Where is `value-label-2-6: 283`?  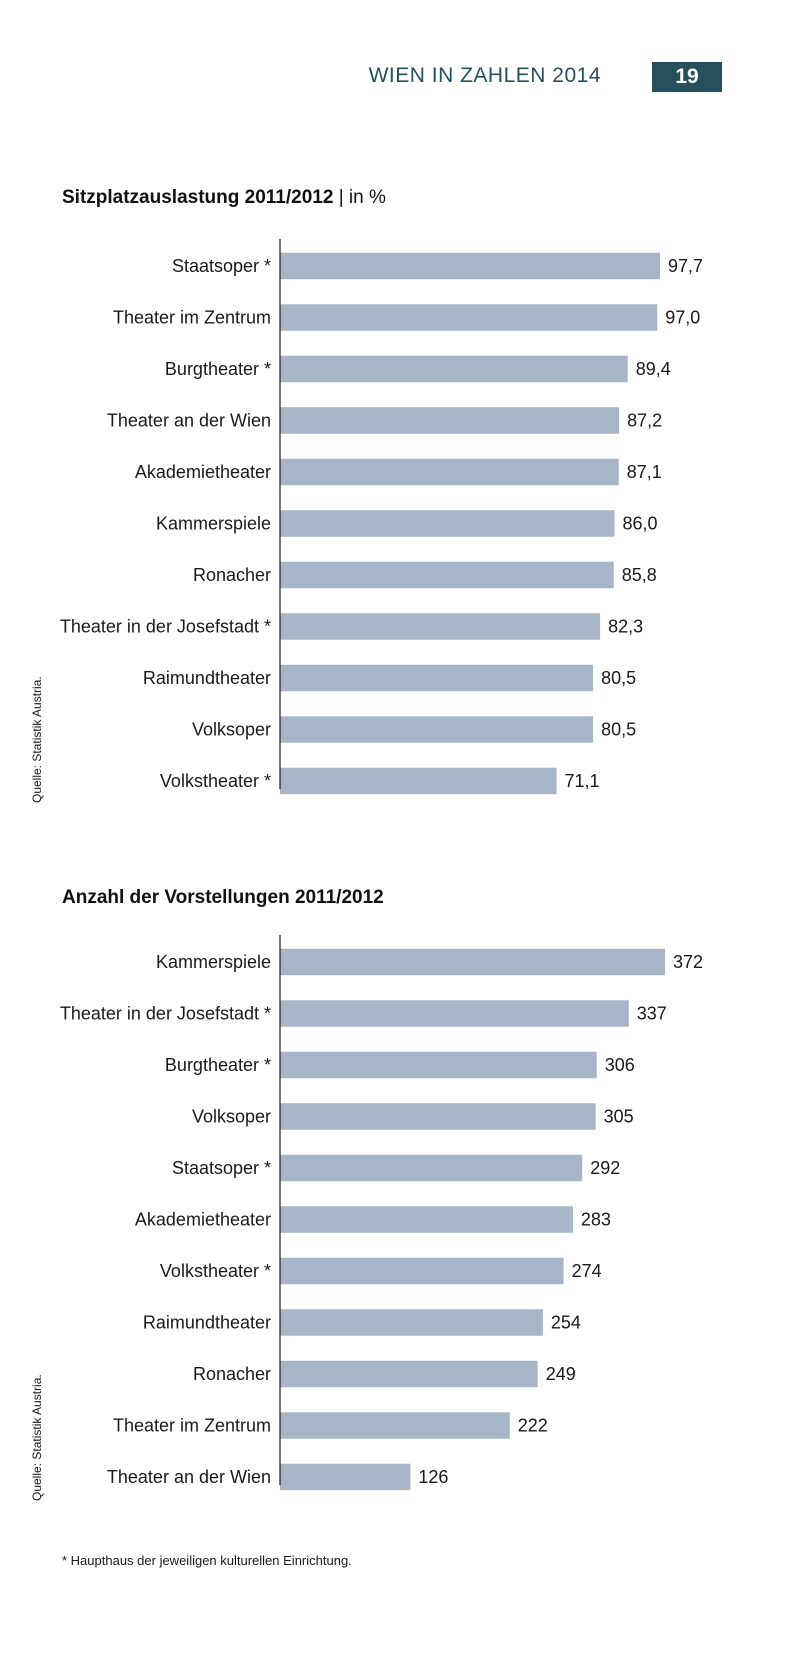
value-label-2-6: 283 is located at coordinates (596, 1220).